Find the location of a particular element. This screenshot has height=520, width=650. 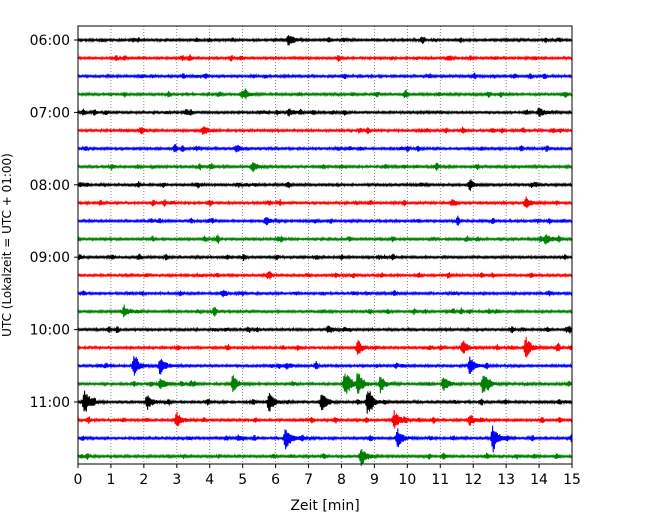

x-axis-label: Zeit [min] is located at coordinates (324, 506).